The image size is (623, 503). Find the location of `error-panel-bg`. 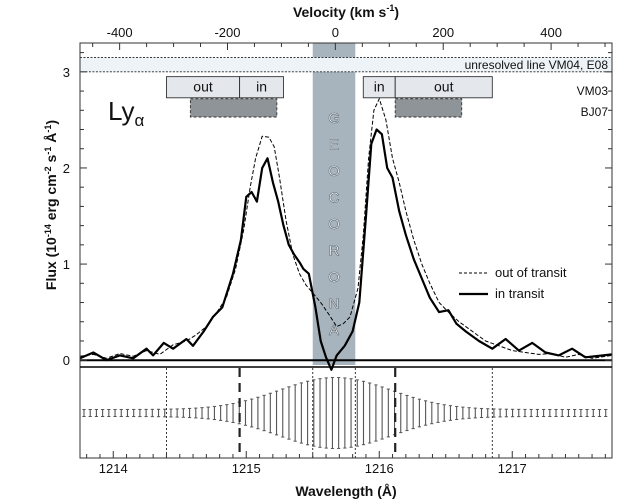

error-panel-bg is located at coordinates (334, 413).